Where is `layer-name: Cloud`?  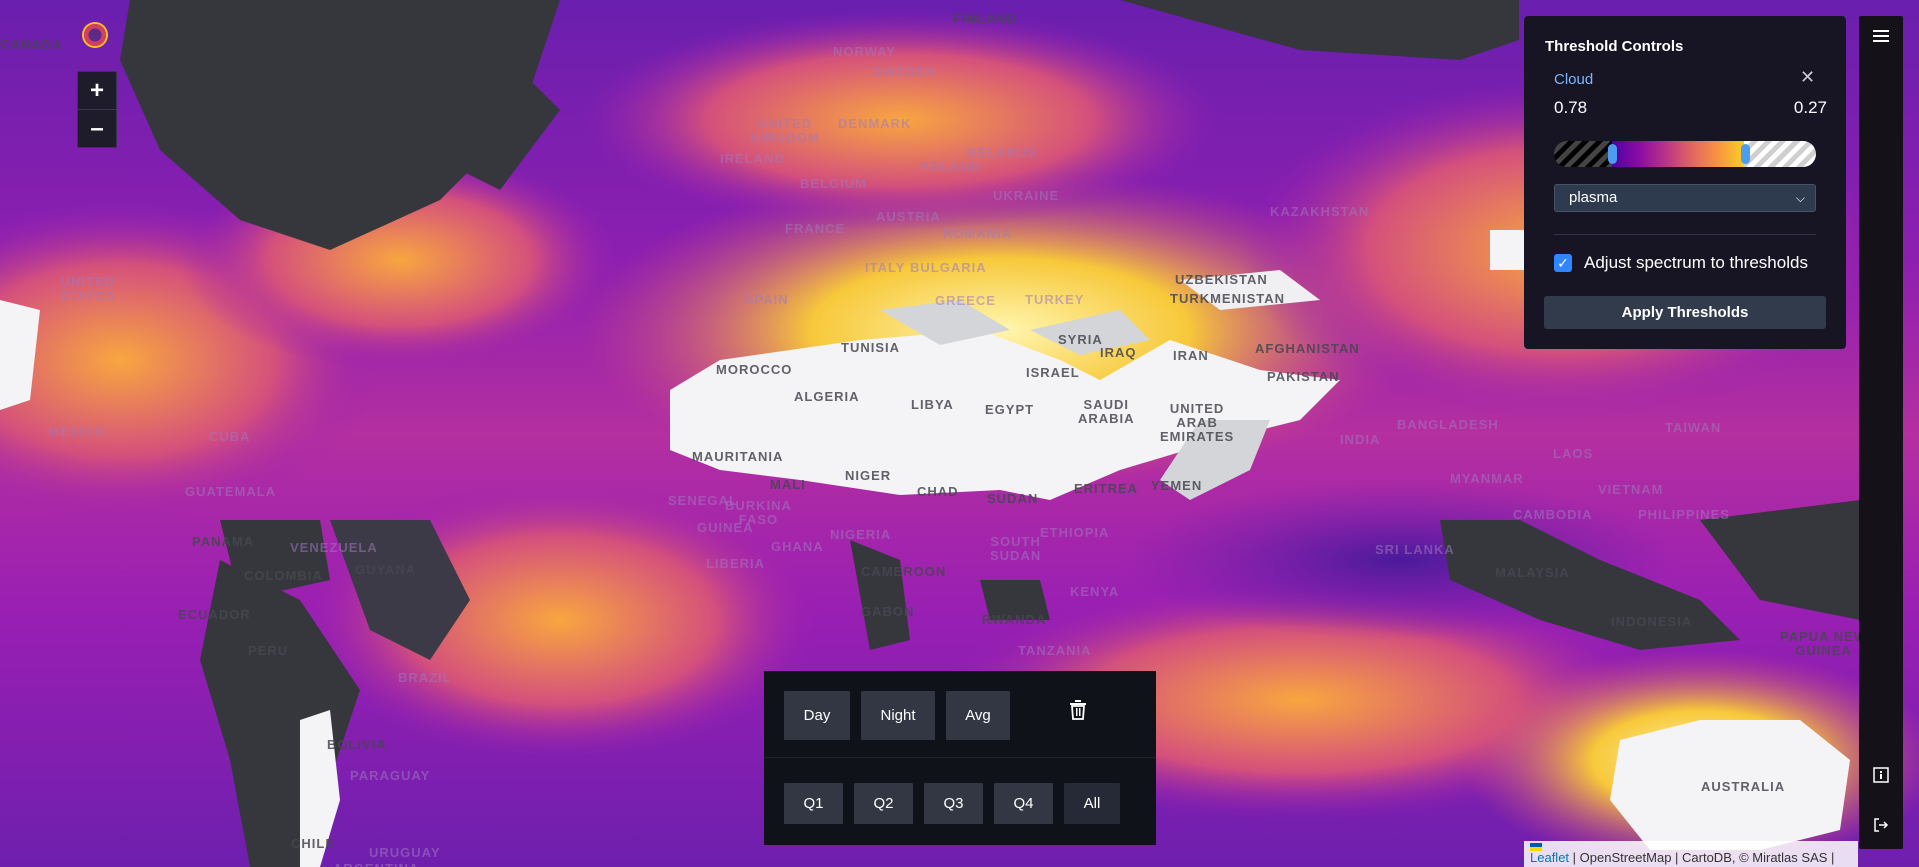 layer-name: Cloud is located at coordinates (1574, 79).